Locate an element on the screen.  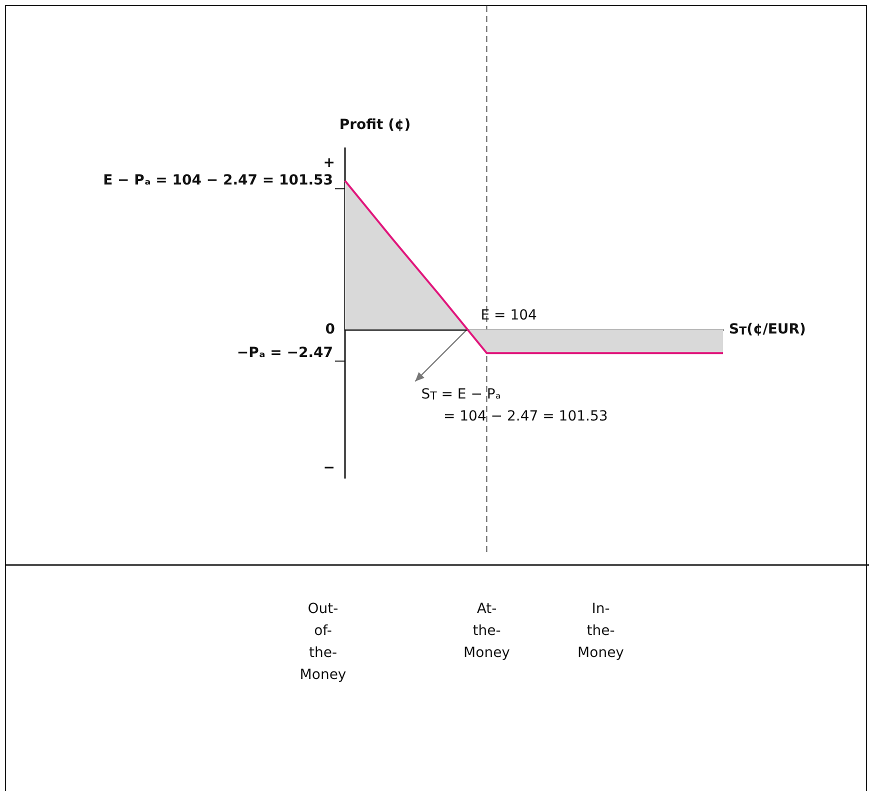
text: Out-of-the-Money is located at coordinates (323, 642).